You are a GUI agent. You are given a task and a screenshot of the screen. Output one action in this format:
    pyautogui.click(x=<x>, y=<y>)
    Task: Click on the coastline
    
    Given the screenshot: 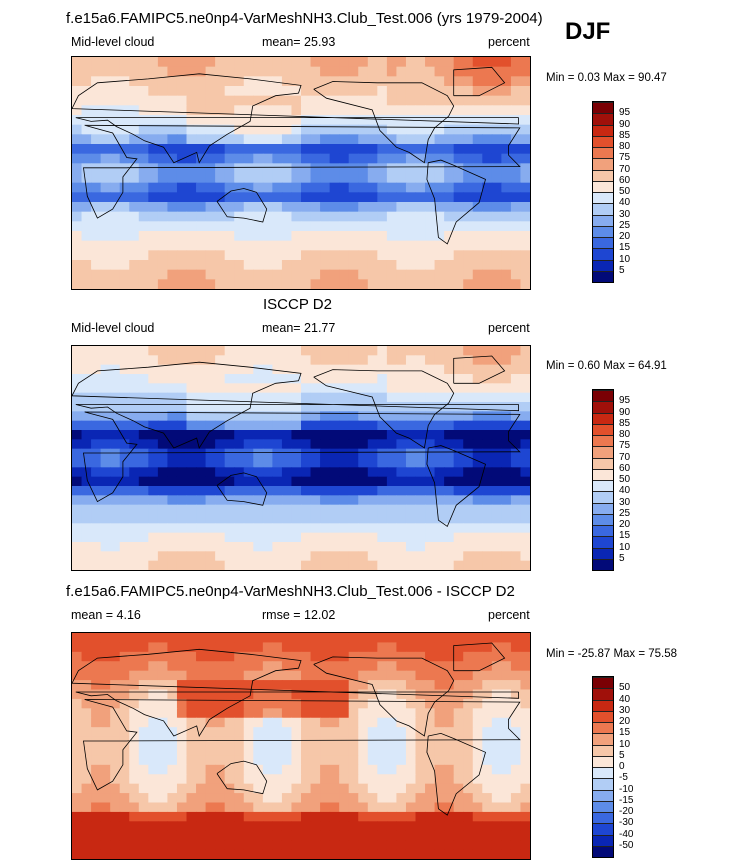 What is the action you would take?
    pyautogui.click(x=296, y=405)
    